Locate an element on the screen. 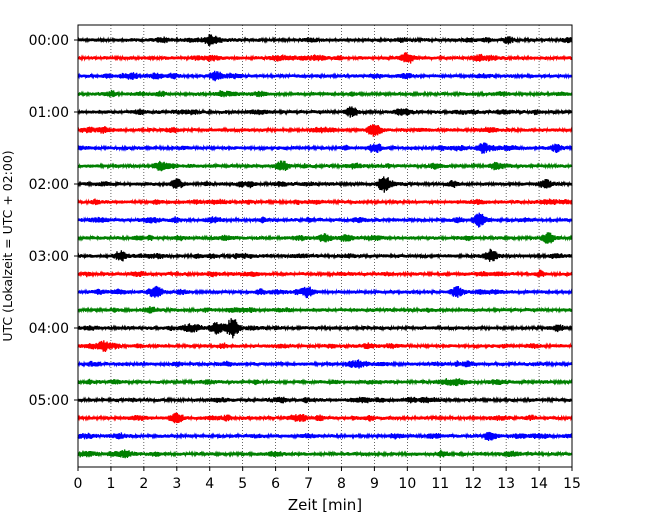 This screenshot has width=650, height=520. y-tick-label: 04:00 is located at coordinates (49, 329).